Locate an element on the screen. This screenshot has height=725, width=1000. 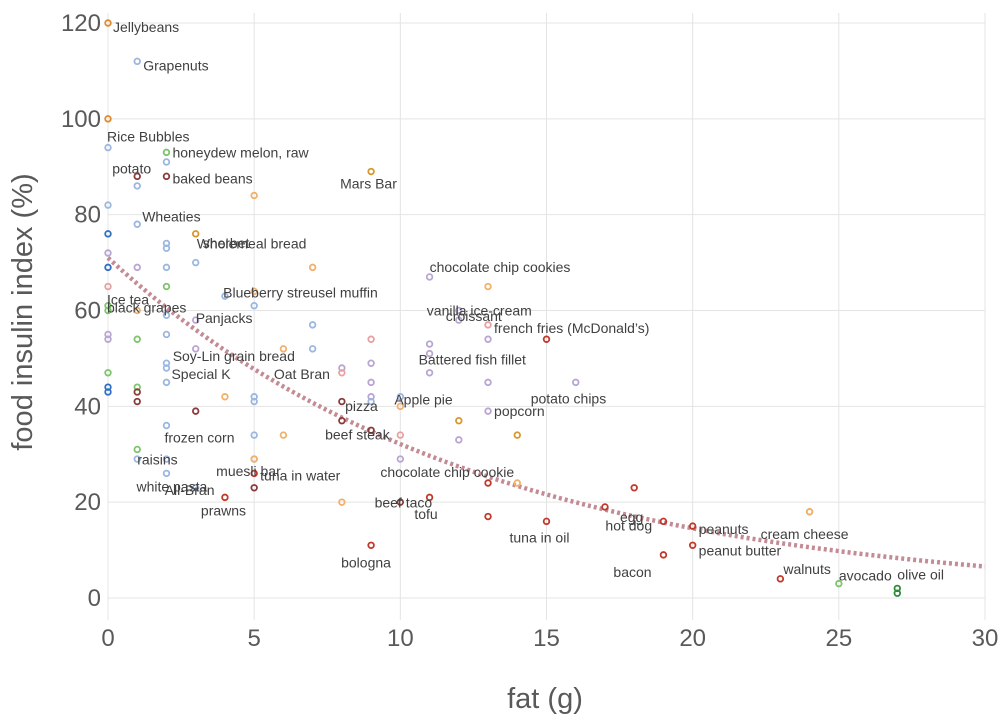
x-tick-label: 20 is located at coordinates (692, 638).